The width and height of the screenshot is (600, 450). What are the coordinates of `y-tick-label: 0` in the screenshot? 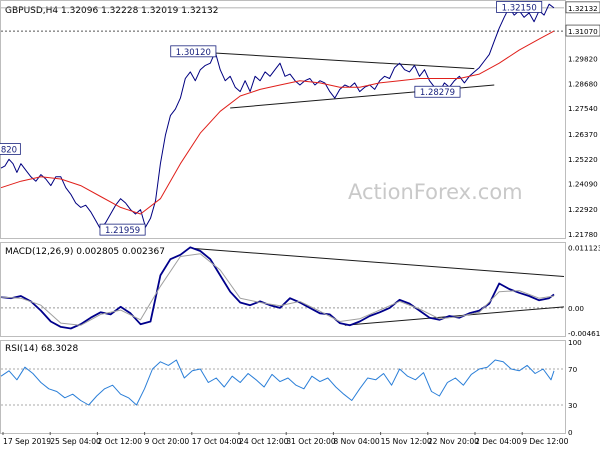 It's located at (570, 432).